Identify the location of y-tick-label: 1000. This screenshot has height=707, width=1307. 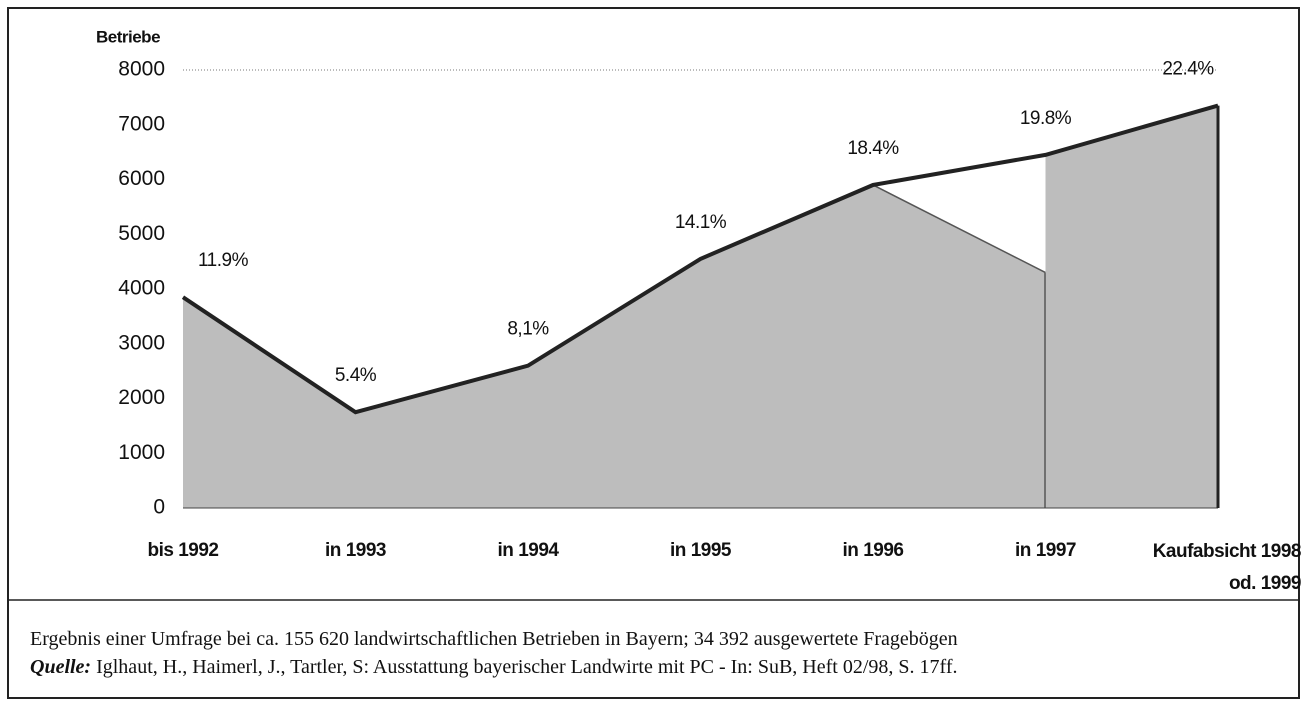
(141, 452).